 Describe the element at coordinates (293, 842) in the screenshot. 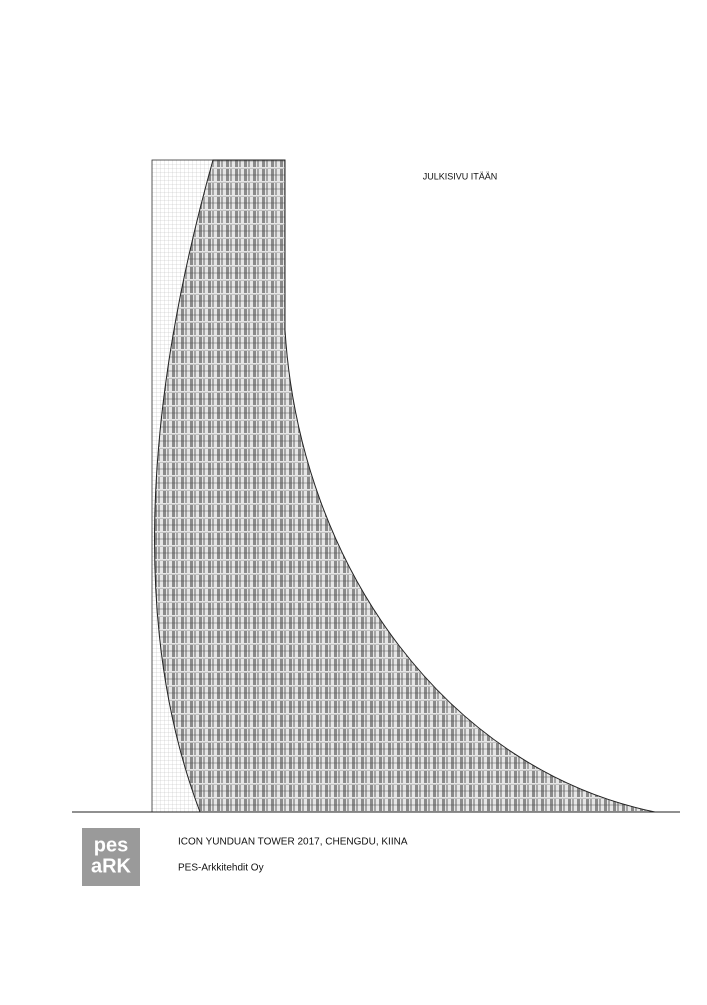

I see `project-caption: ICON YUNDUAN TOWER 2017, CHENGDU, KIINA` at that location.